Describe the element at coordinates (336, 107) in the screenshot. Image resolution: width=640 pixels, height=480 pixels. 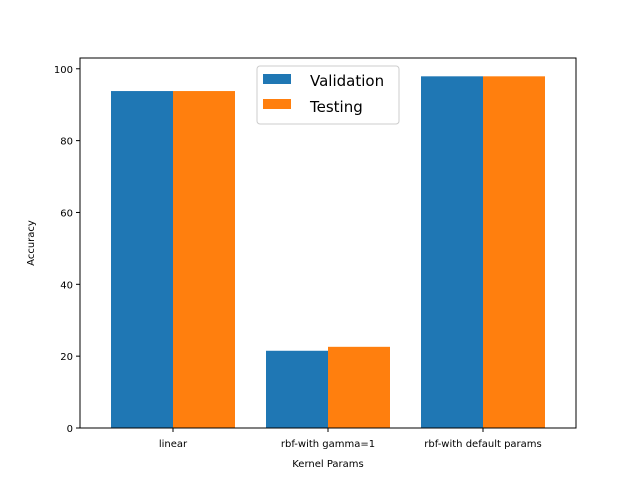
I see `legend-label-testing: Testing` at that location.